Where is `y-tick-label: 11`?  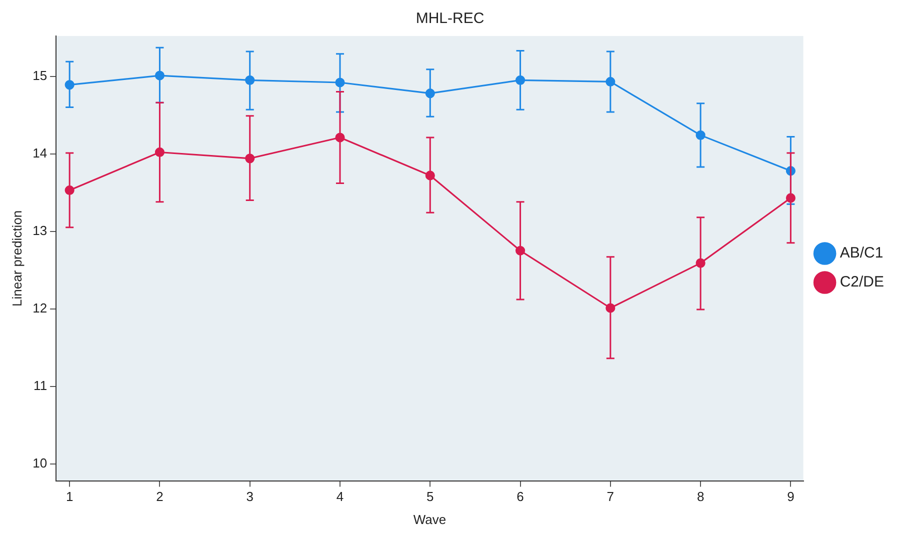 y-tick-label: 11 is located at coordinates (41, 385).